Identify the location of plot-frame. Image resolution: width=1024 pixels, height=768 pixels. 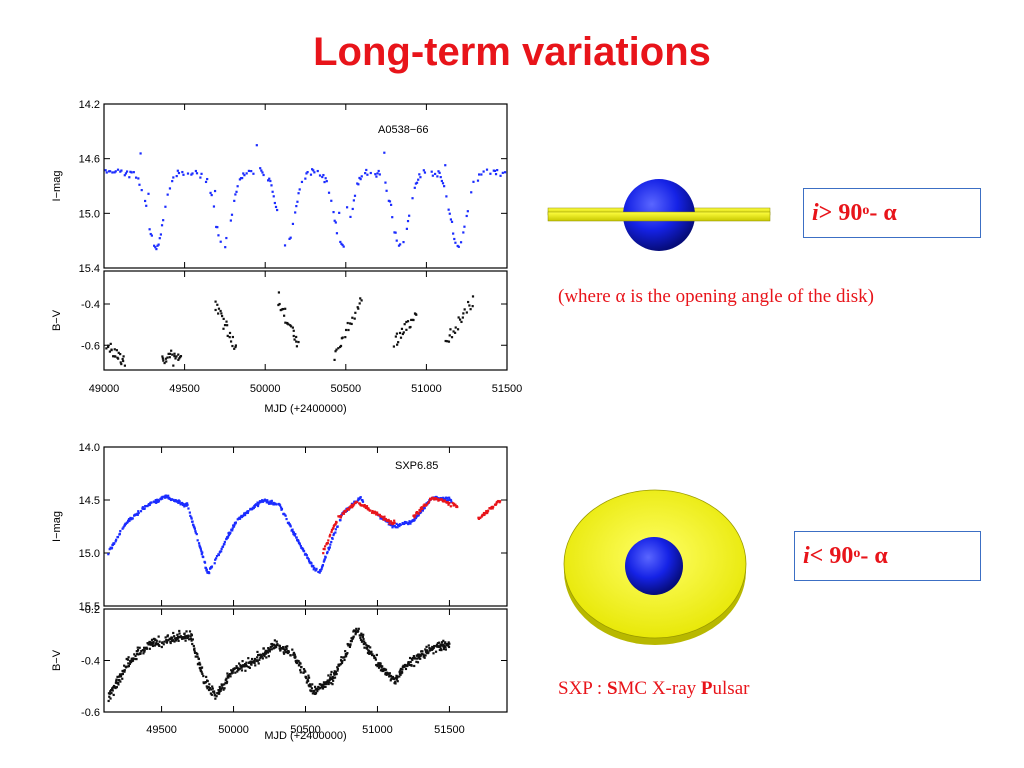
(305, 320).